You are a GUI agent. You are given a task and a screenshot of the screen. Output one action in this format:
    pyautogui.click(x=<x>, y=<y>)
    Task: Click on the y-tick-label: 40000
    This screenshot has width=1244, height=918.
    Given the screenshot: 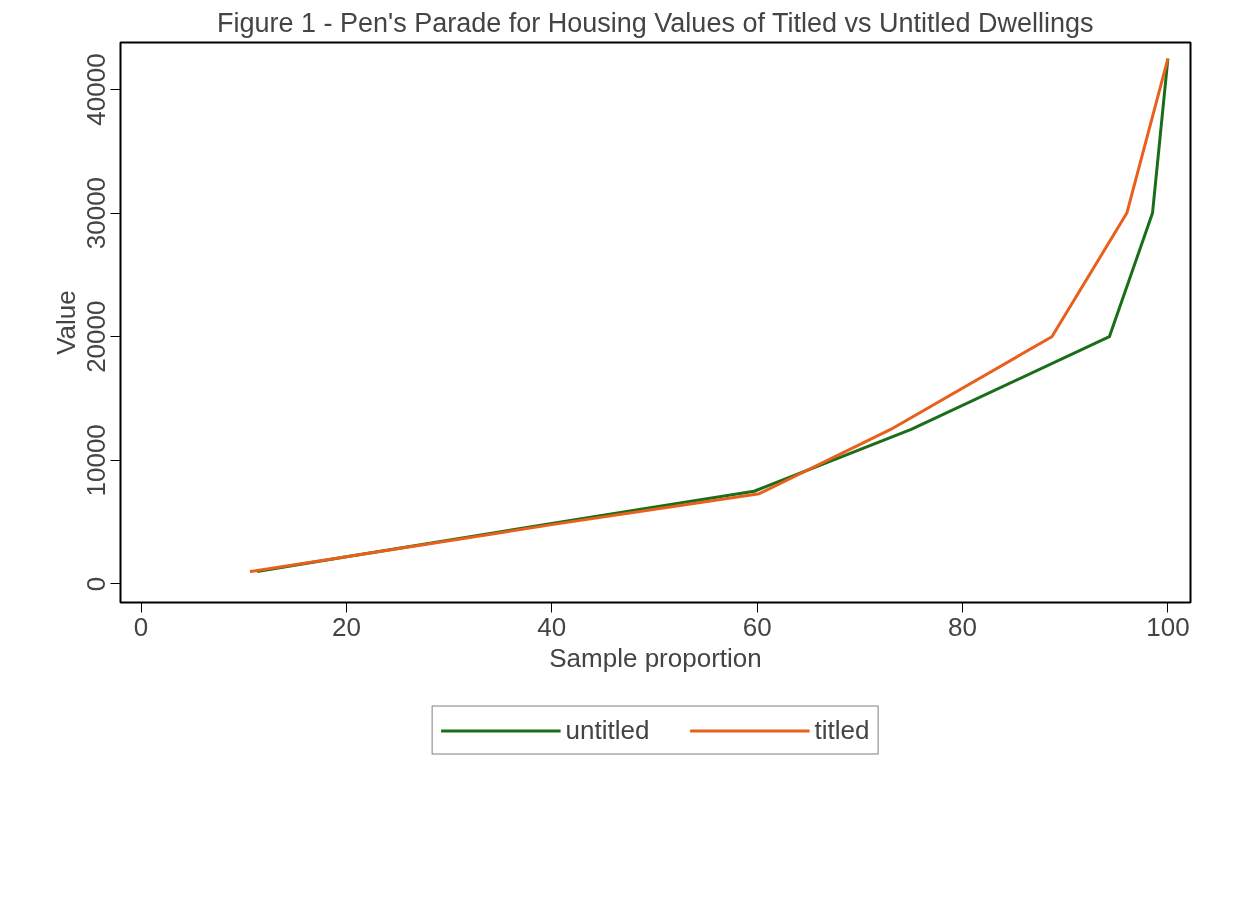 What is the action you would take?
    pyautogui.click(x=96, y=89)
    